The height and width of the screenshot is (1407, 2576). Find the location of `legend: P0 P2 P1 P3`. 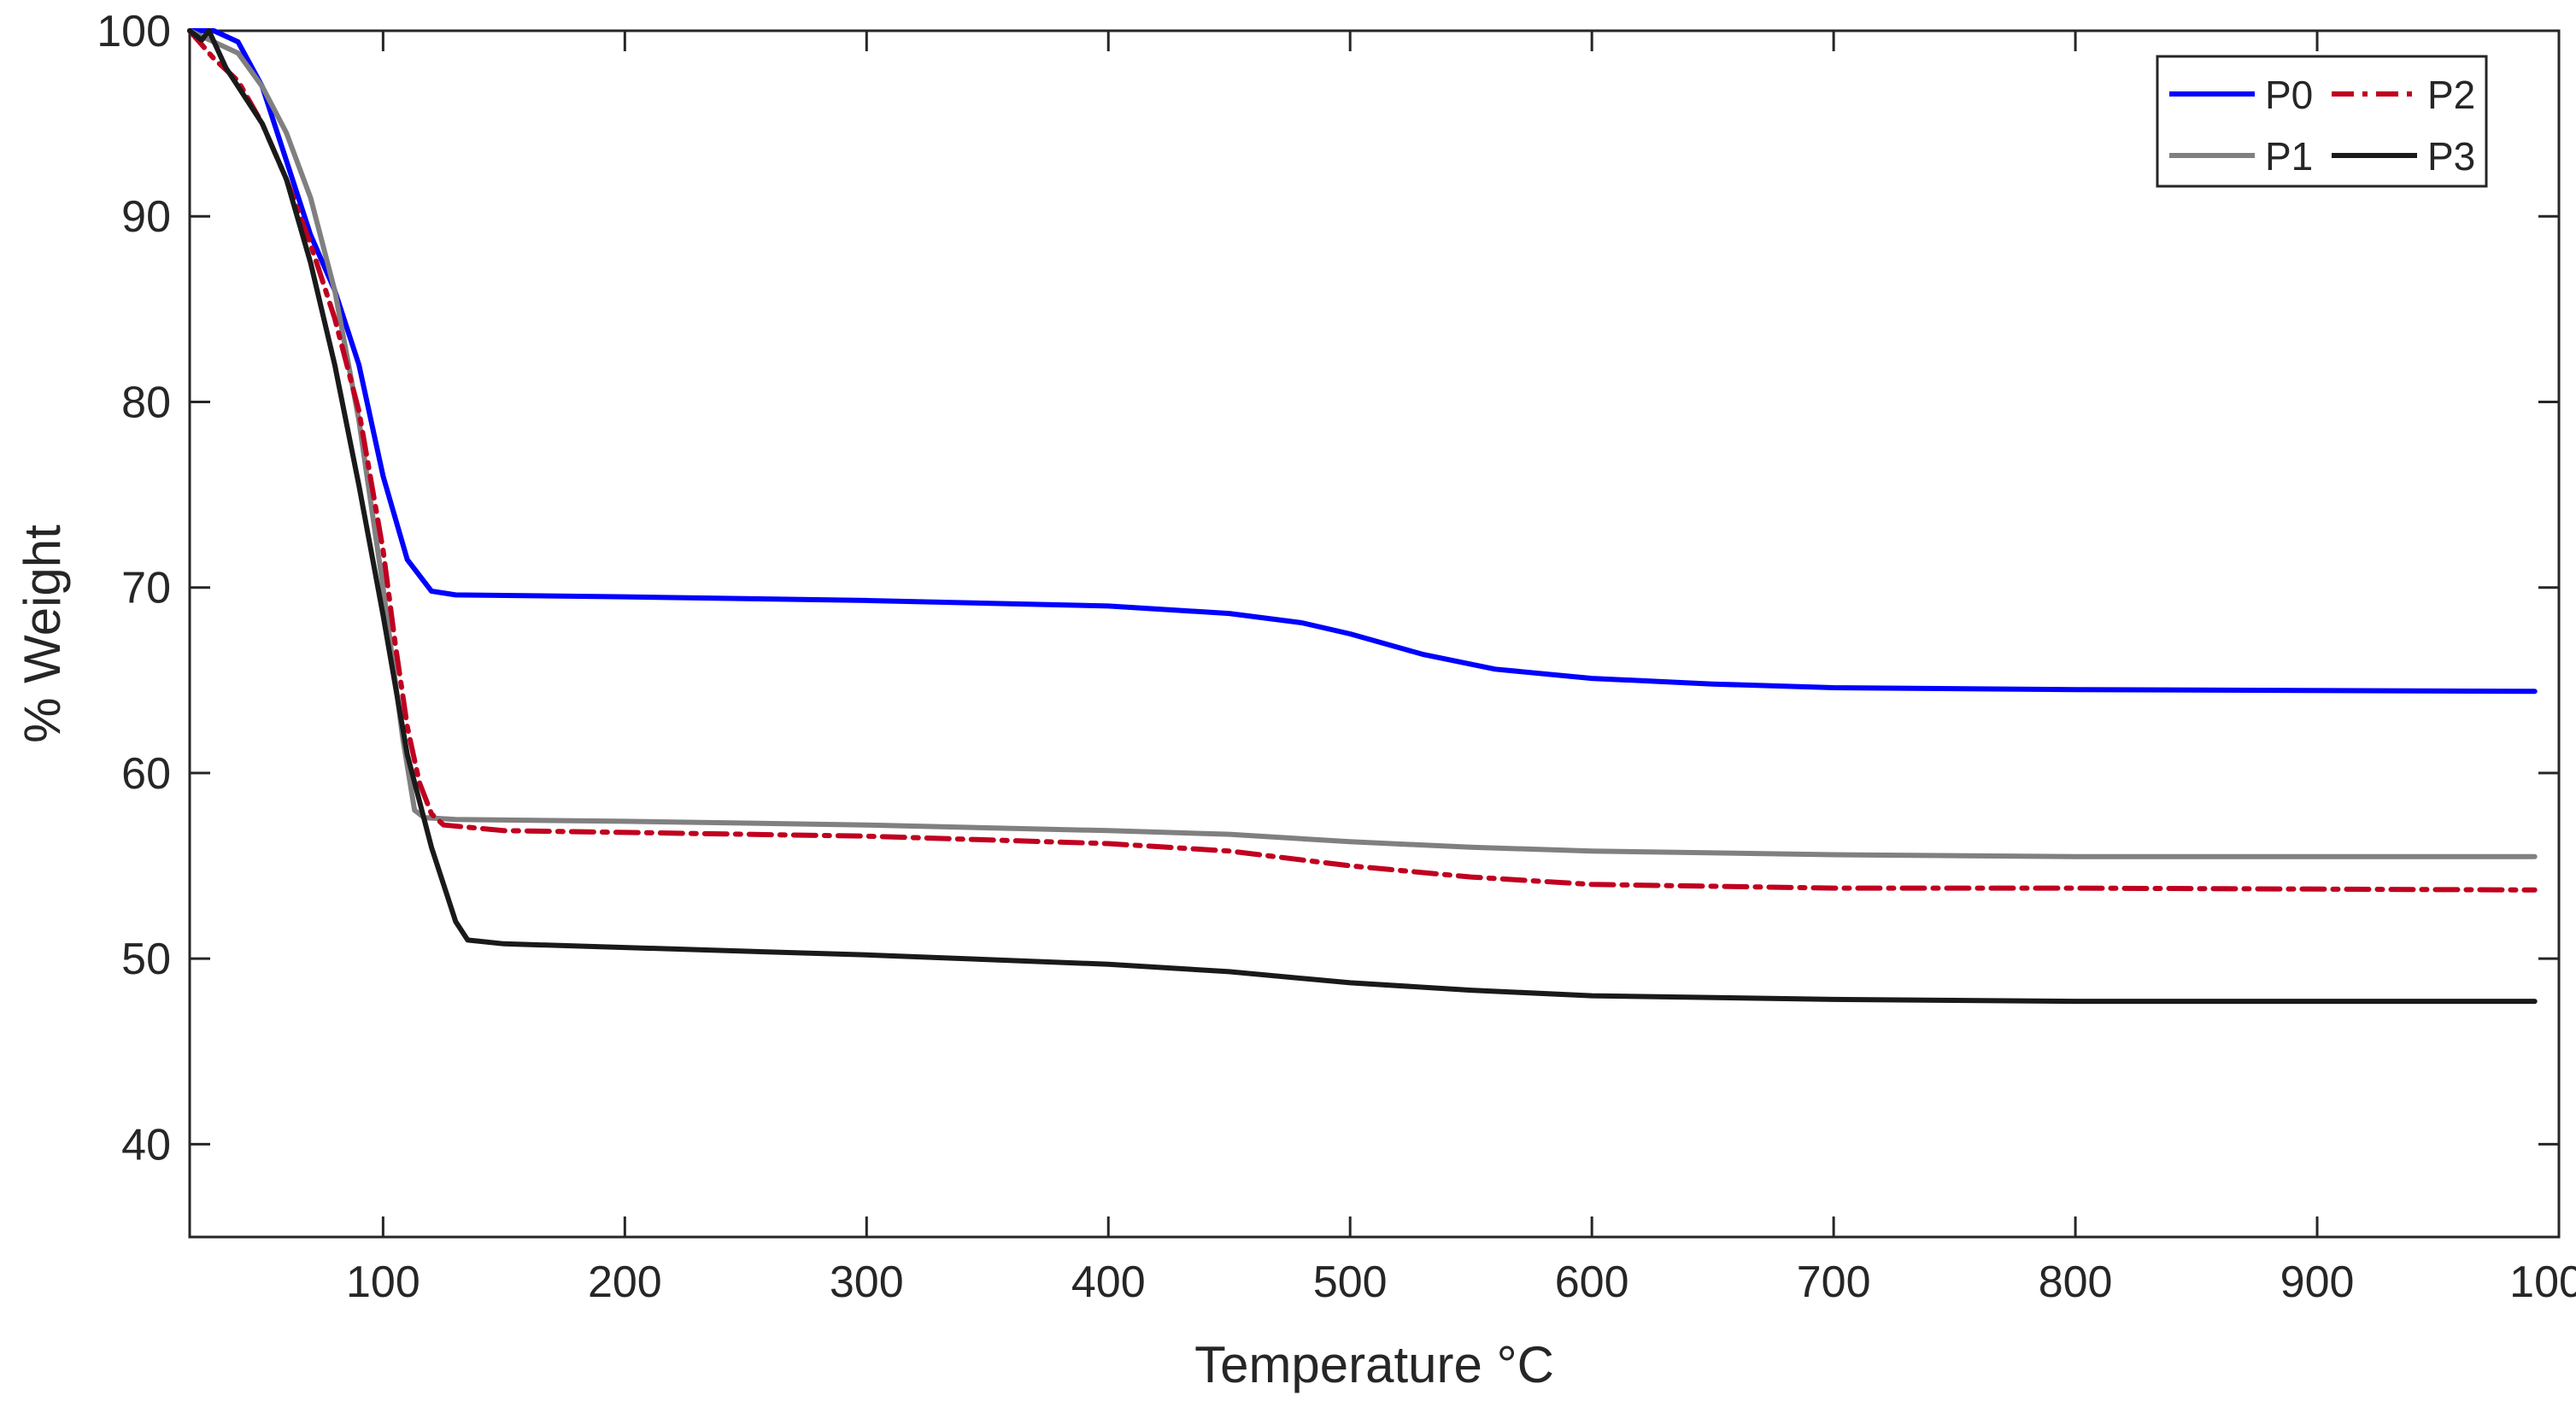

legend: P0 P2 P1 P3 is located at coordinates (2322, 121).